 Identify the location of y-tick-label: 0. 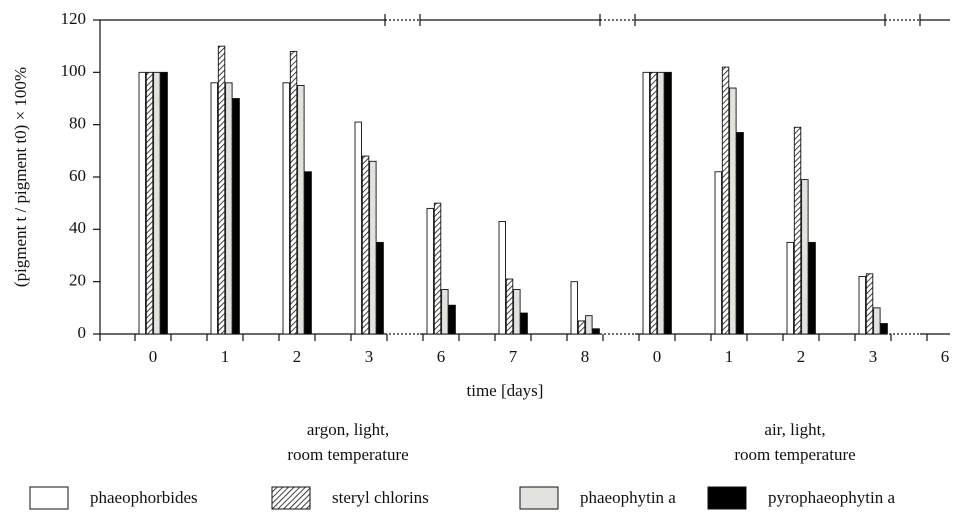
(82, 332).